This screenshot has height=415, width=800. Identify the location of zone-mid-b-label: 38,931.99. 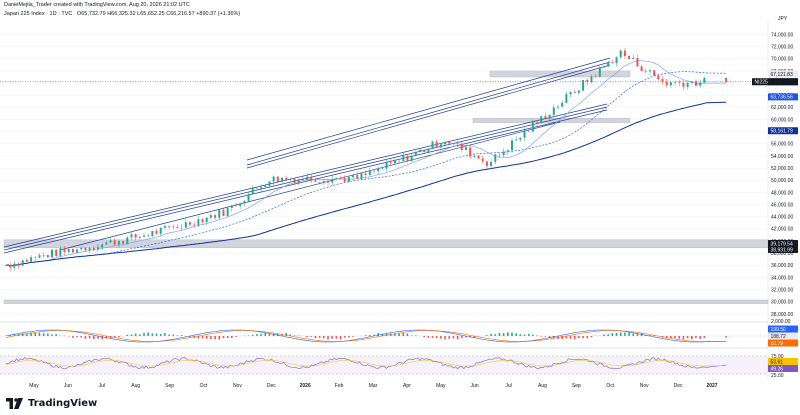
(782, 250).